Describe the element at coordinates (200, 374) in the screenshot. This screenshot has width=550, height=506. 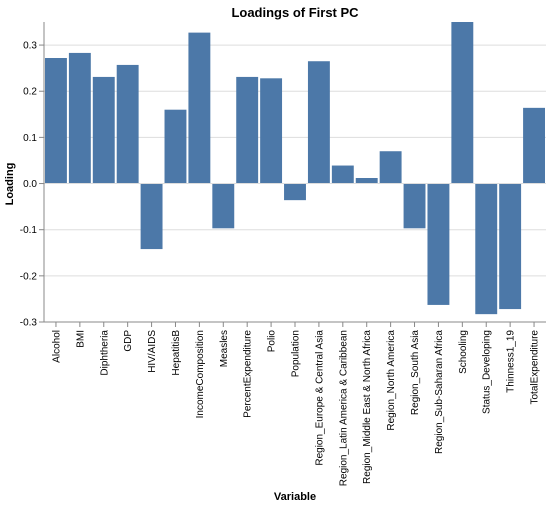
I see `x-tick-label: IncomeComposition` at that location.